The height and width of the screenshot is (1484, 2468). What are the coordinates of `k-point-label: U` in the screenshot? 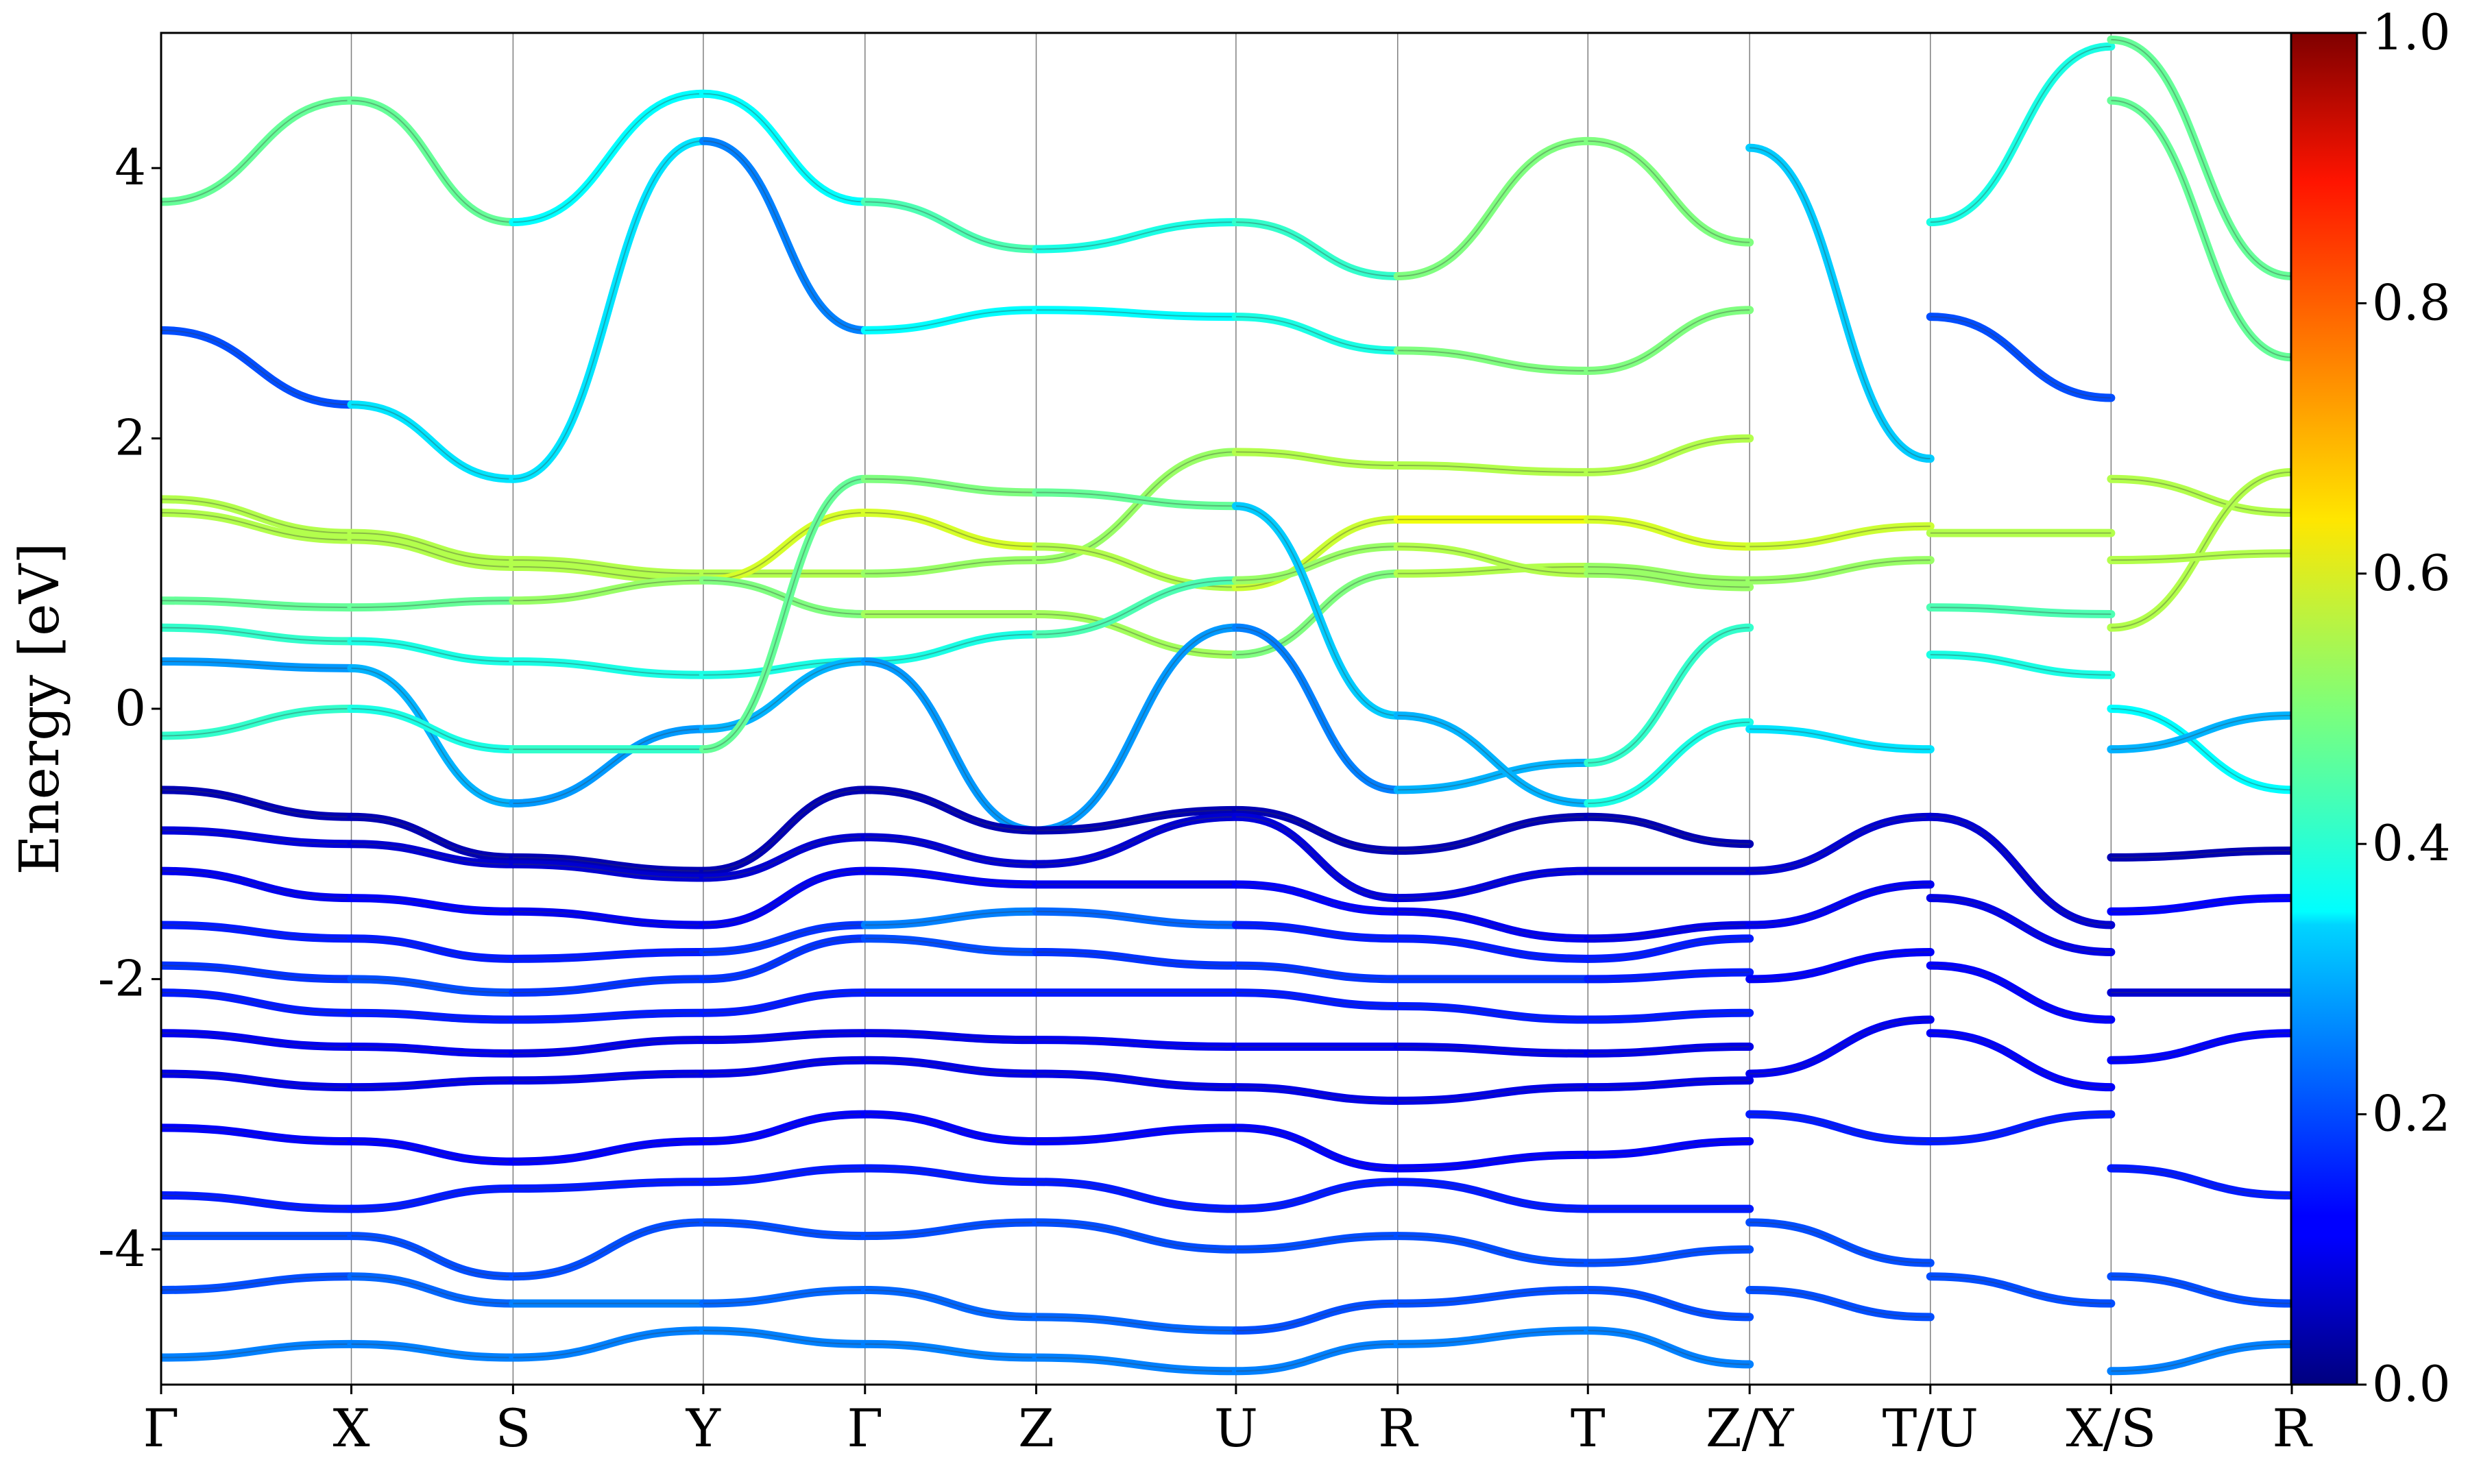 It's located at (1236, 1428).